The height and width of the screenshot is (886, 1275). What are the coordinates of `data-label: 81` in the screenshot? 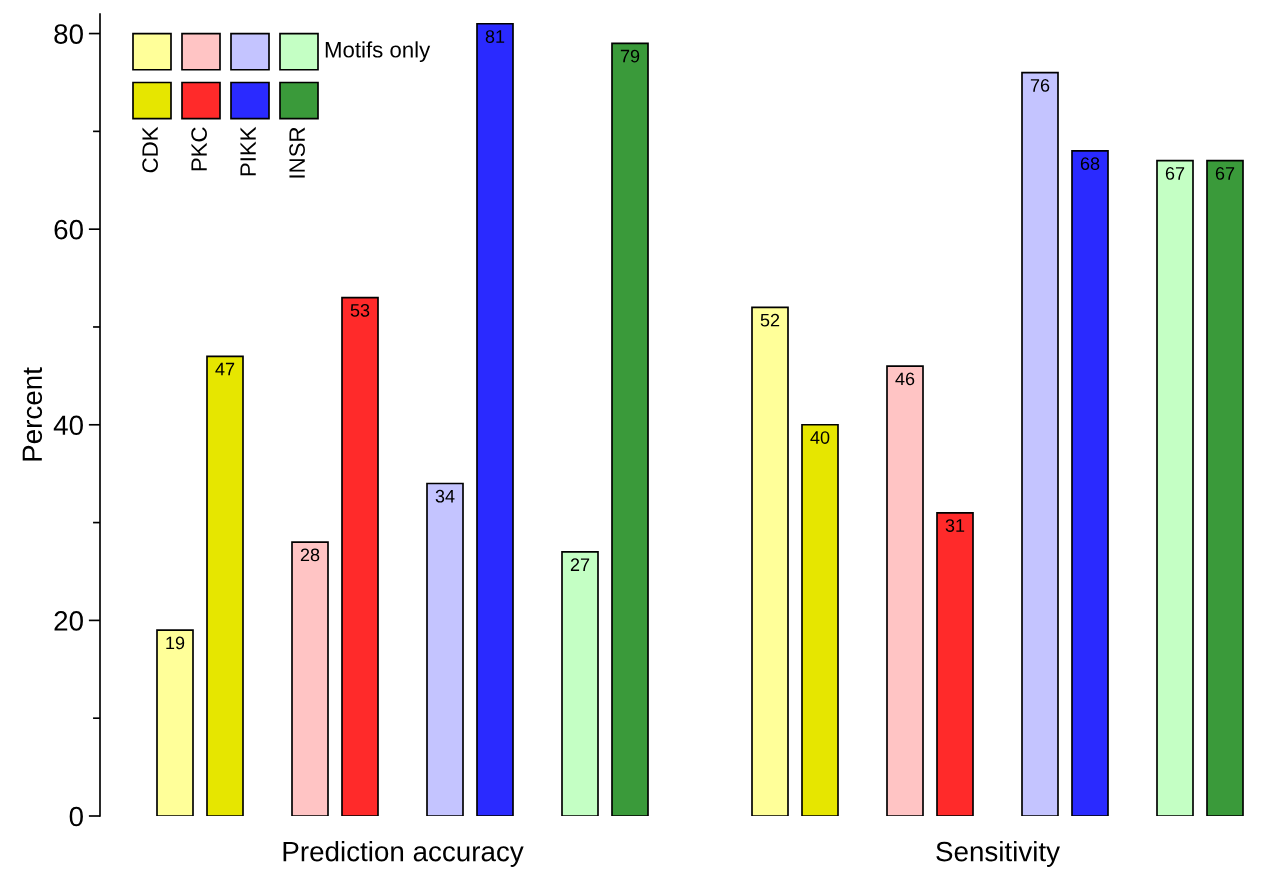 It's located at (495, 36).